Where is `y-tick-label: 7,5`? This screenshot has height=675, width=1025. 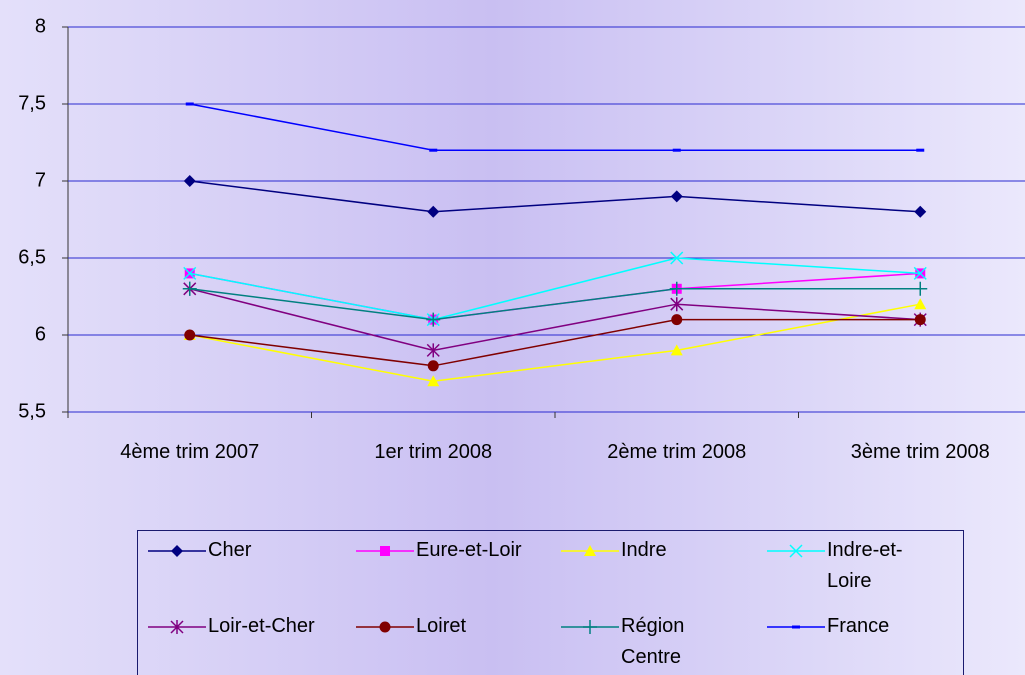 y-tick-label: 7,5 is located at coordinates (32, 103).